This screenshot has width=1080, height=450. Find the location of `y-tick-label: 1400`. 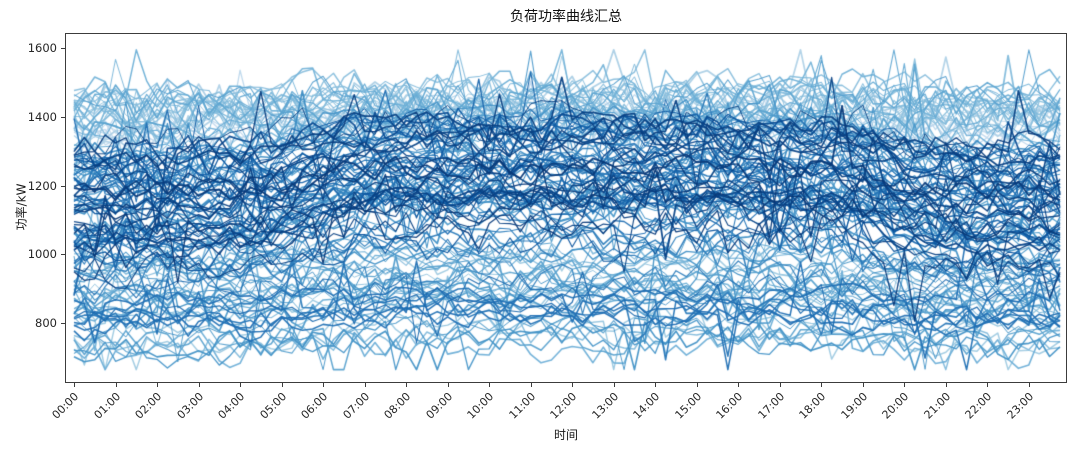

y-tick-label: 1400 is located at coordinates (42, 116).